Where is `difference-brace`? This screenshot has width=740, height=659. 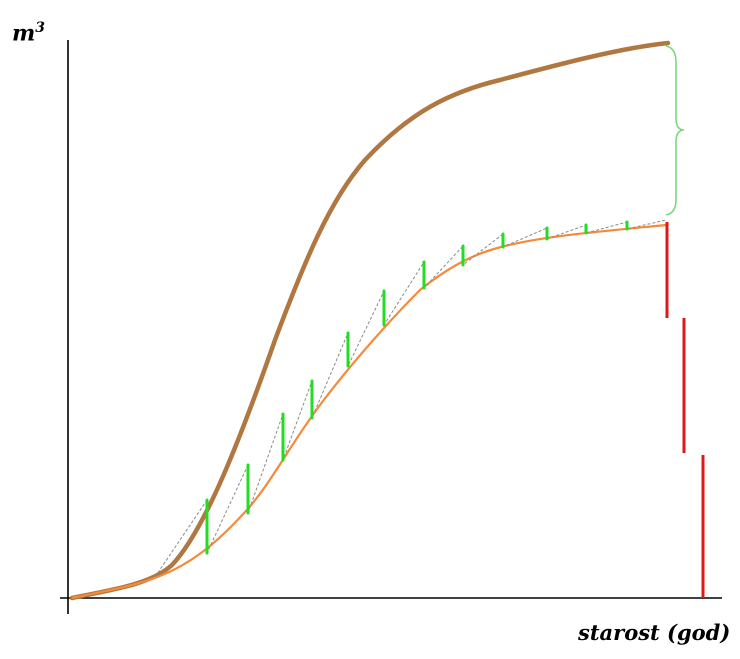 difference-brace is located at coordinates (675, 130).